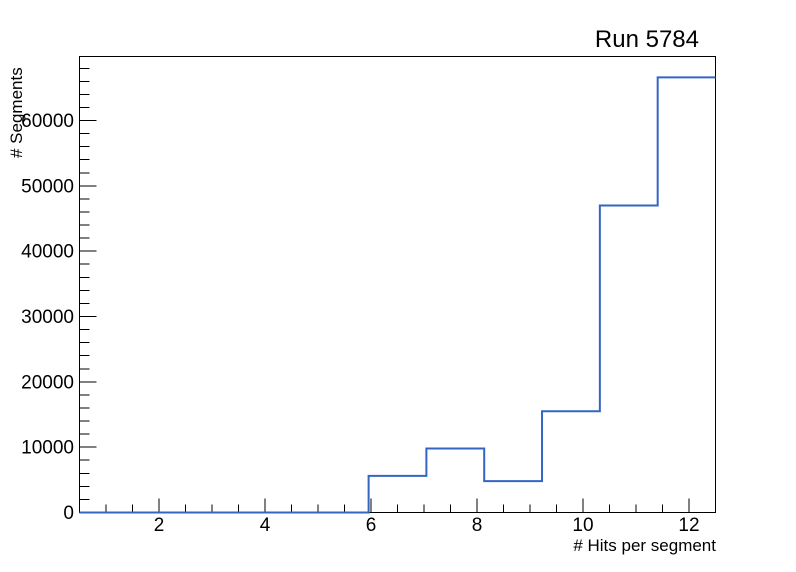 This screenshot has width=796, height=572. Describe the element at coordinates (477, 525) in the screenshot. I see `x-tick-label: 8` at that location.